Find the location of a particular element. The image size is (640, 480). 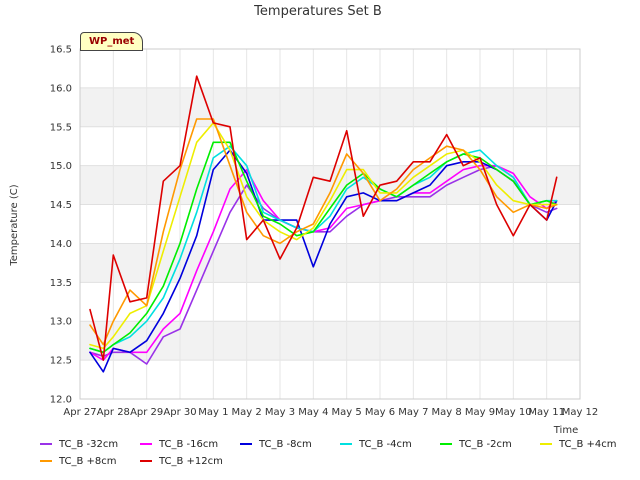

y-tick-label: 13.0 is located at coordinates (61, 322).